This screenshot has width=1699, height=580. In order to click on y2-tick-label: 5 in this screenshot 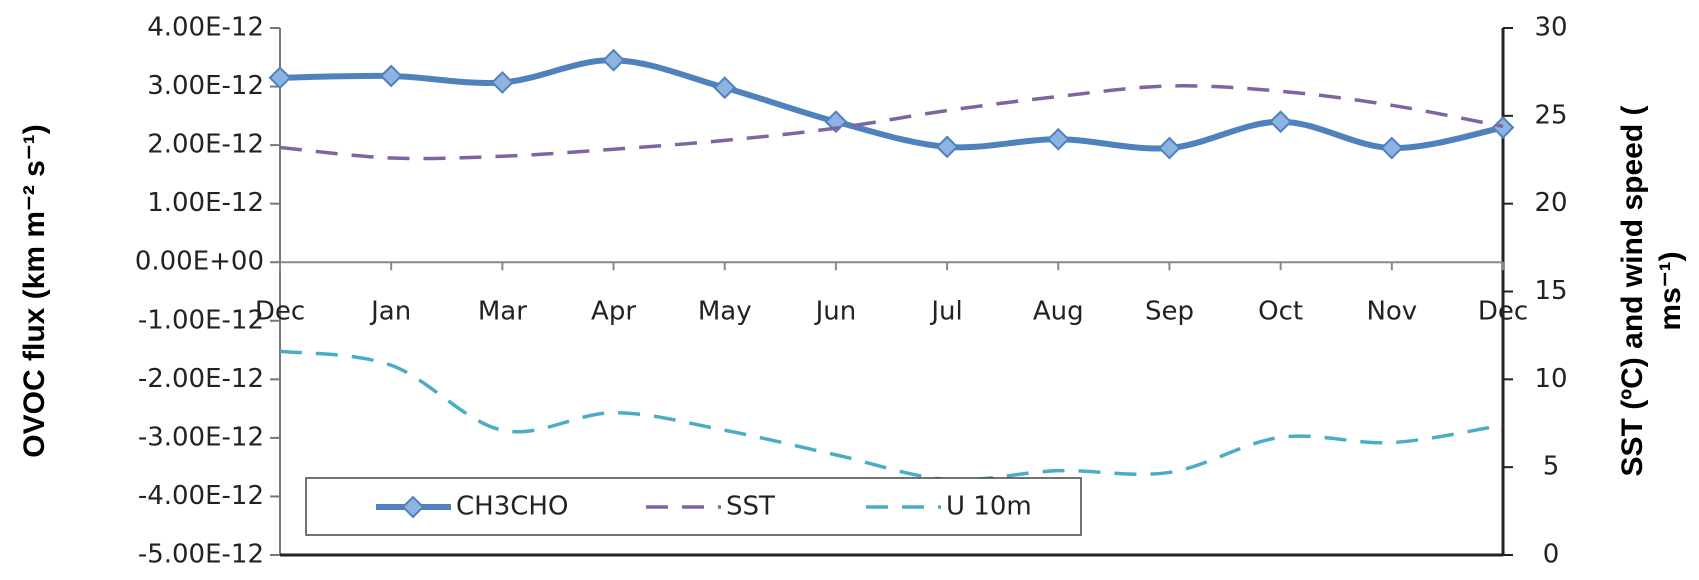, I will do `click(1551, 467)`.